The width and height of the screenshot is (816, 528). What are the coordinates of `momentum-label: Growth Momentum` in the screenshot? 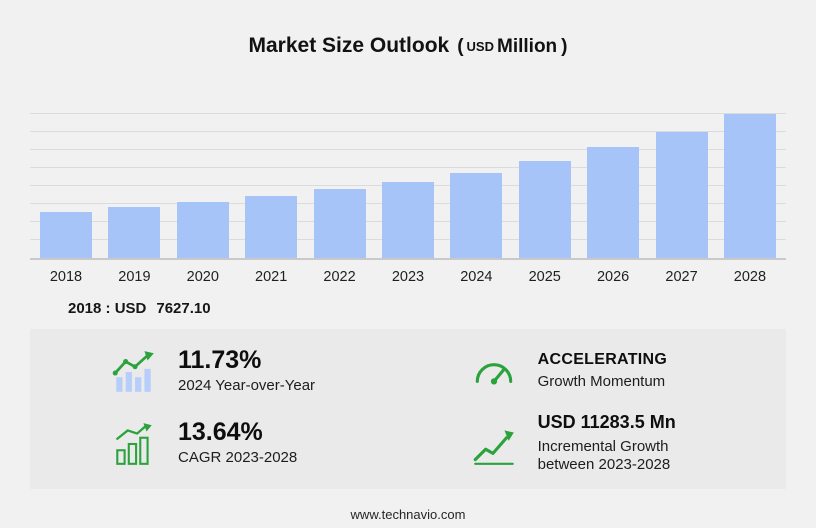 It's located at (601, 382).